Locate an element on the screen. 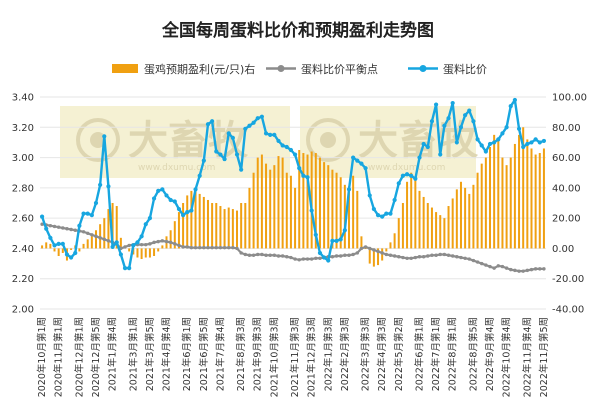 Image resolution: width=596 pixels, height=414 pixels. x-tick-label: 2021年3月第1周 is located at coordinates (133, 354).